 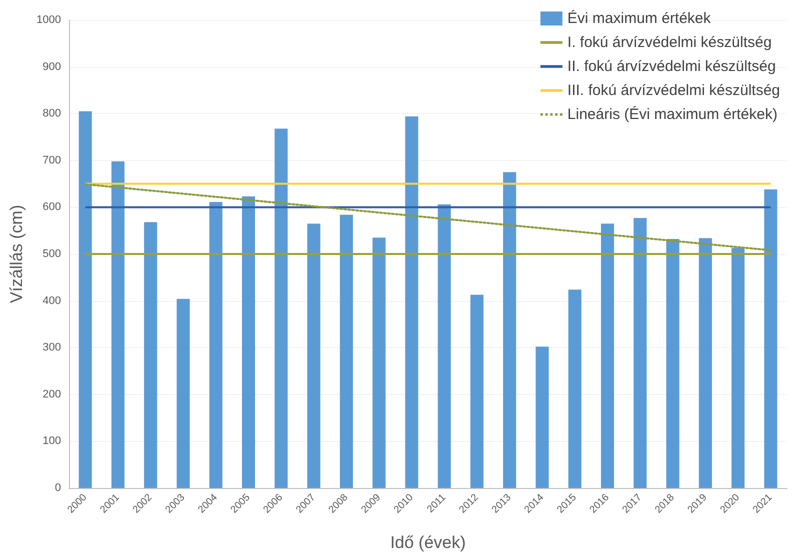 What do you see at coordinates (57, 488) in the screenshot?
I see `y-tick-label: 0` at bounding box center [57, 488].